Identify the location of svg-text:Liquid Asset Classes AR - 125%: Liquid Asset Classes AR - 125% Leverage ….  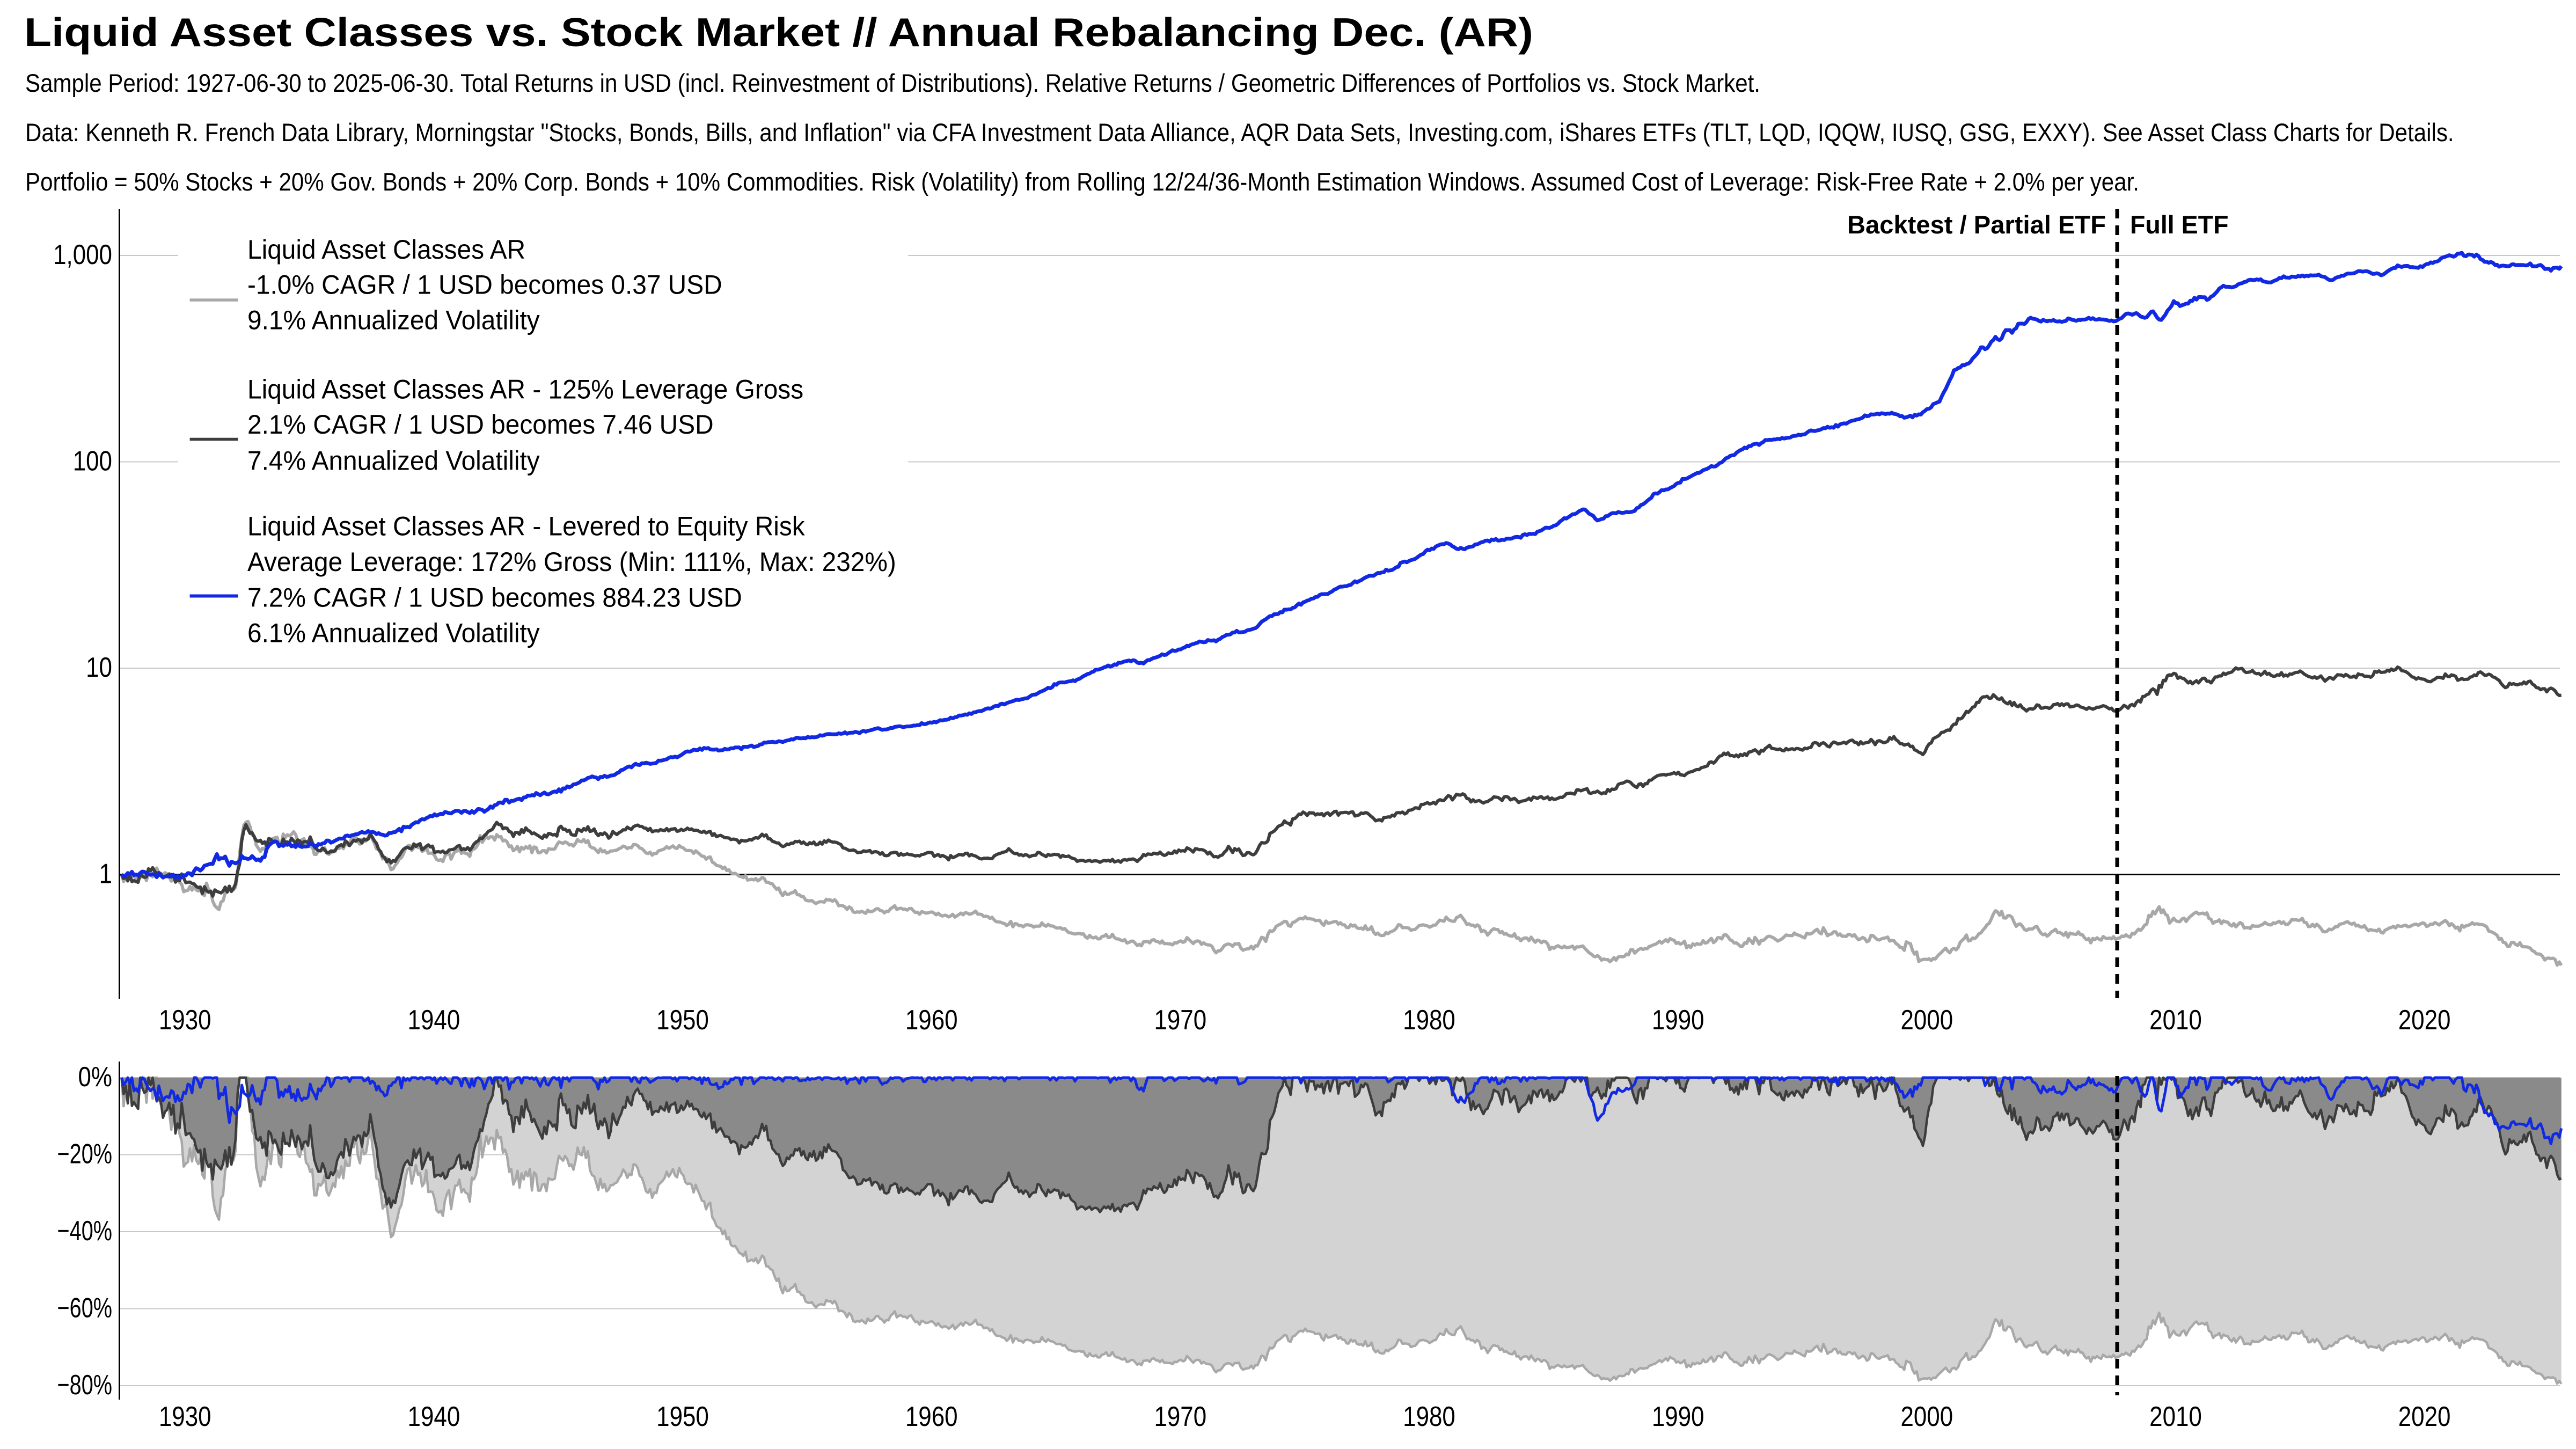
(525, 390).